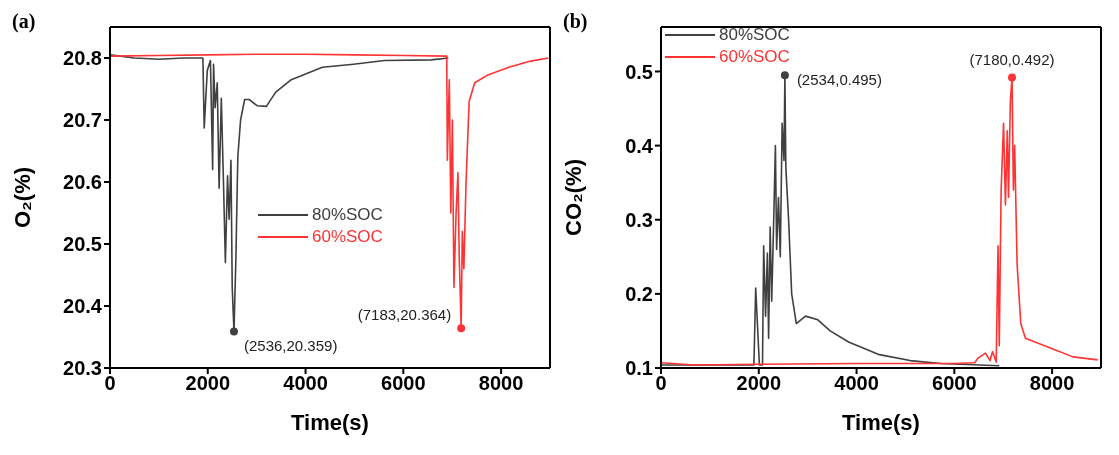 This screenshot has height=455, width=1119. I want to click on y-tick-label: 0.2, so click(639, 293).